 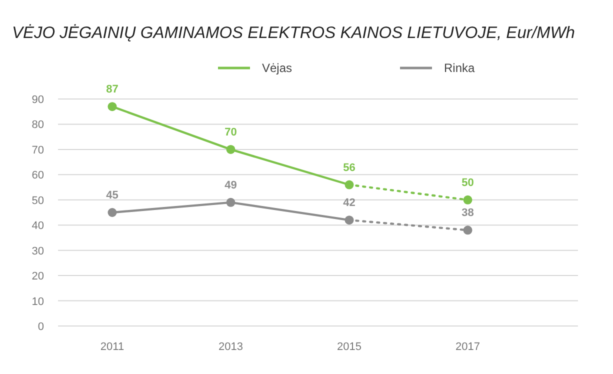 I want to click on y-tick-label: 20, so click(x=38, y=276).